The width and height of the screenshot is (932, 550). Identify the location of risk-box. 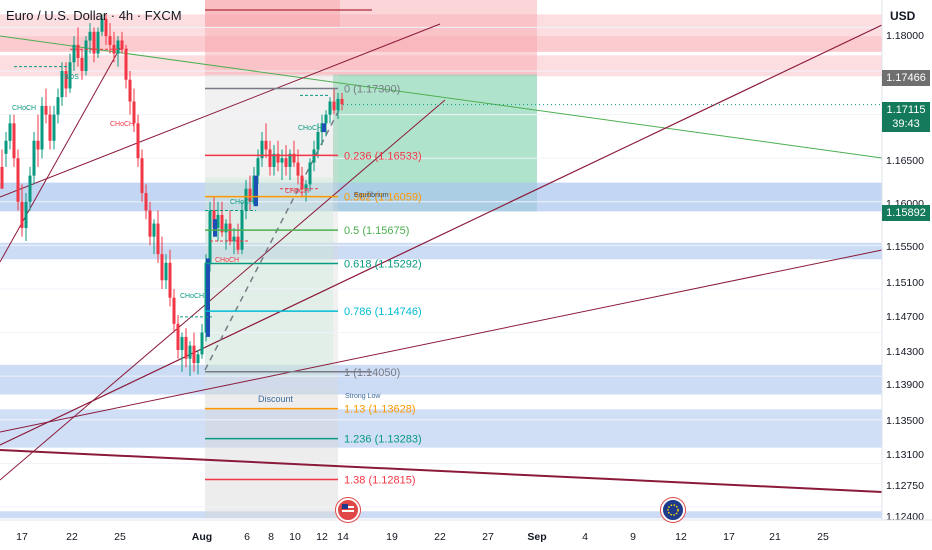
(371, 37).